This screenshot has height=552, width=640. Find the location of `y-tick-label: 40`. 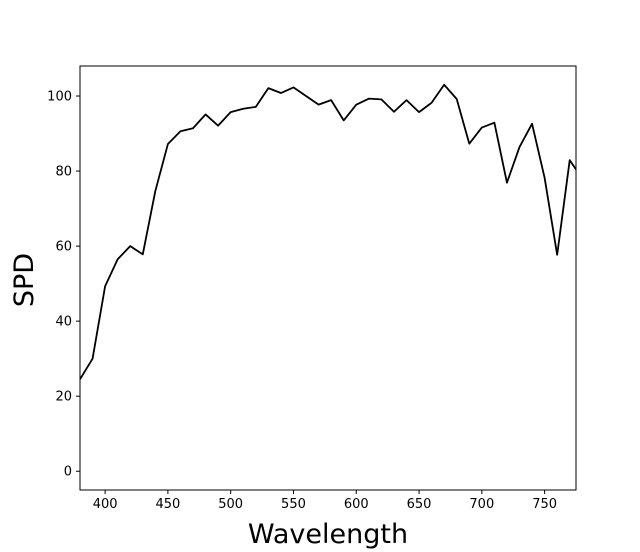

y-tick-label: 40 is located at coordinates (63, 322).